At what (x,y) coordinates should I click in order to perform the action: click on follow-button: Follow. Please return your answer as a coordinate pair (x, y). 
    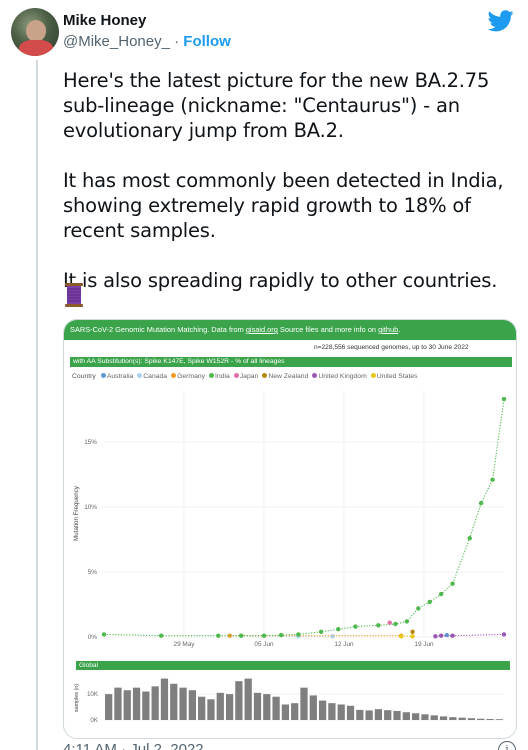
    Looking at the image, I should click on (207, 41).